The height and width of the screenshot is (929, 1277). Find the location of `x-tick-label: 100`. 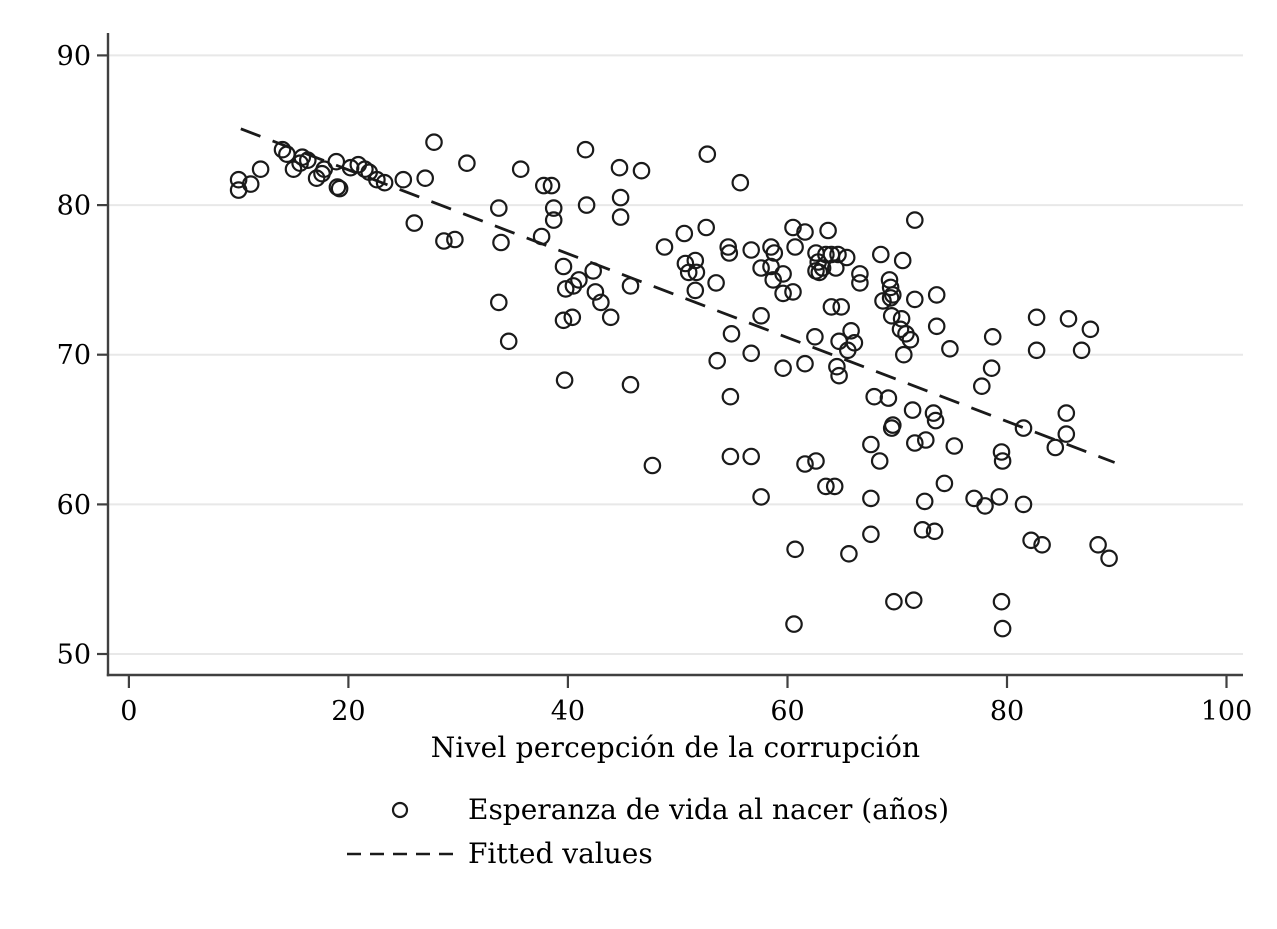

x-tick-label: 100 is located at coordinates (1227, 711).